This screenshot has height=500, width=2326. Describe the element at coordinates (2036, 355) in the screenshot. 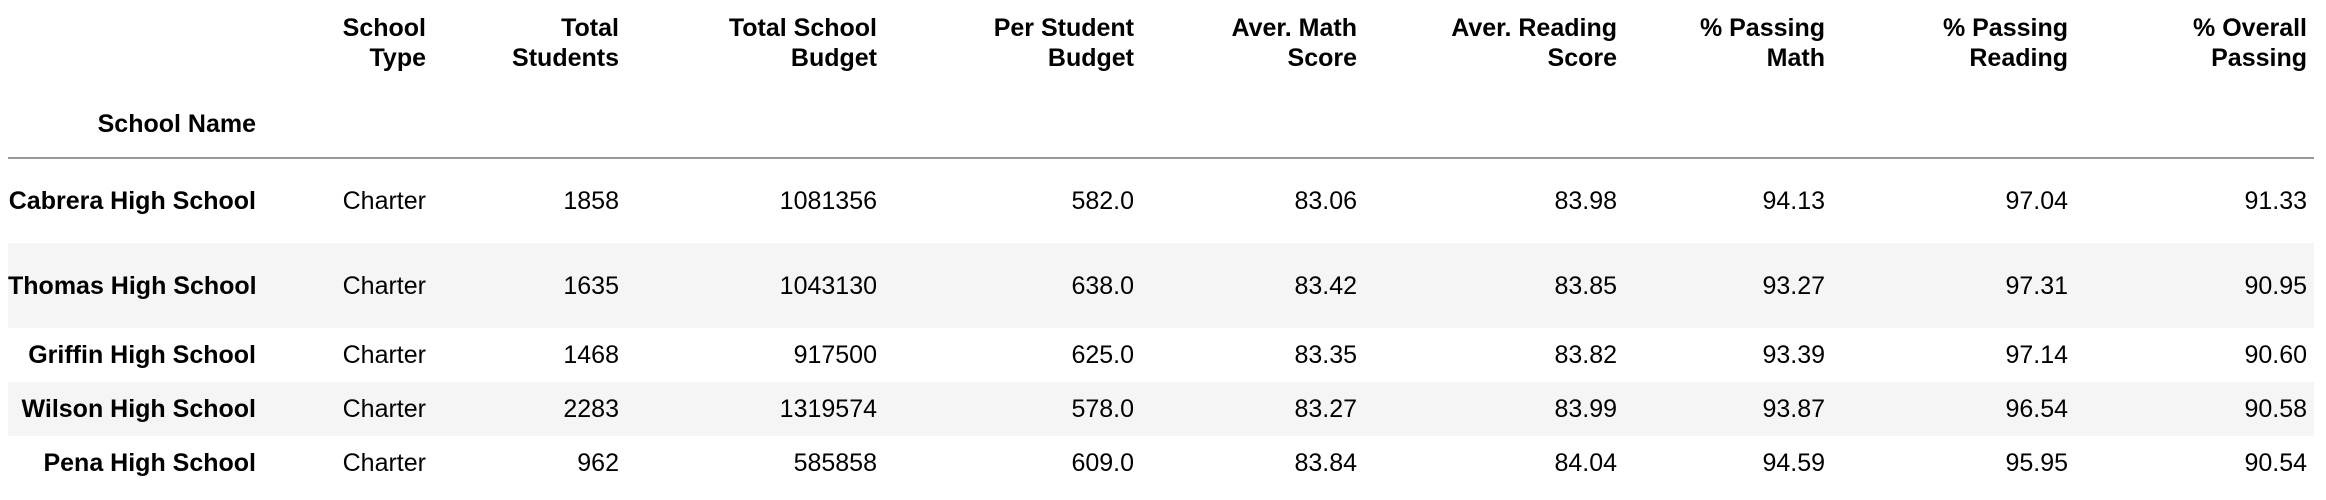

I see `cell-pct-reading: 97.14` at that location.